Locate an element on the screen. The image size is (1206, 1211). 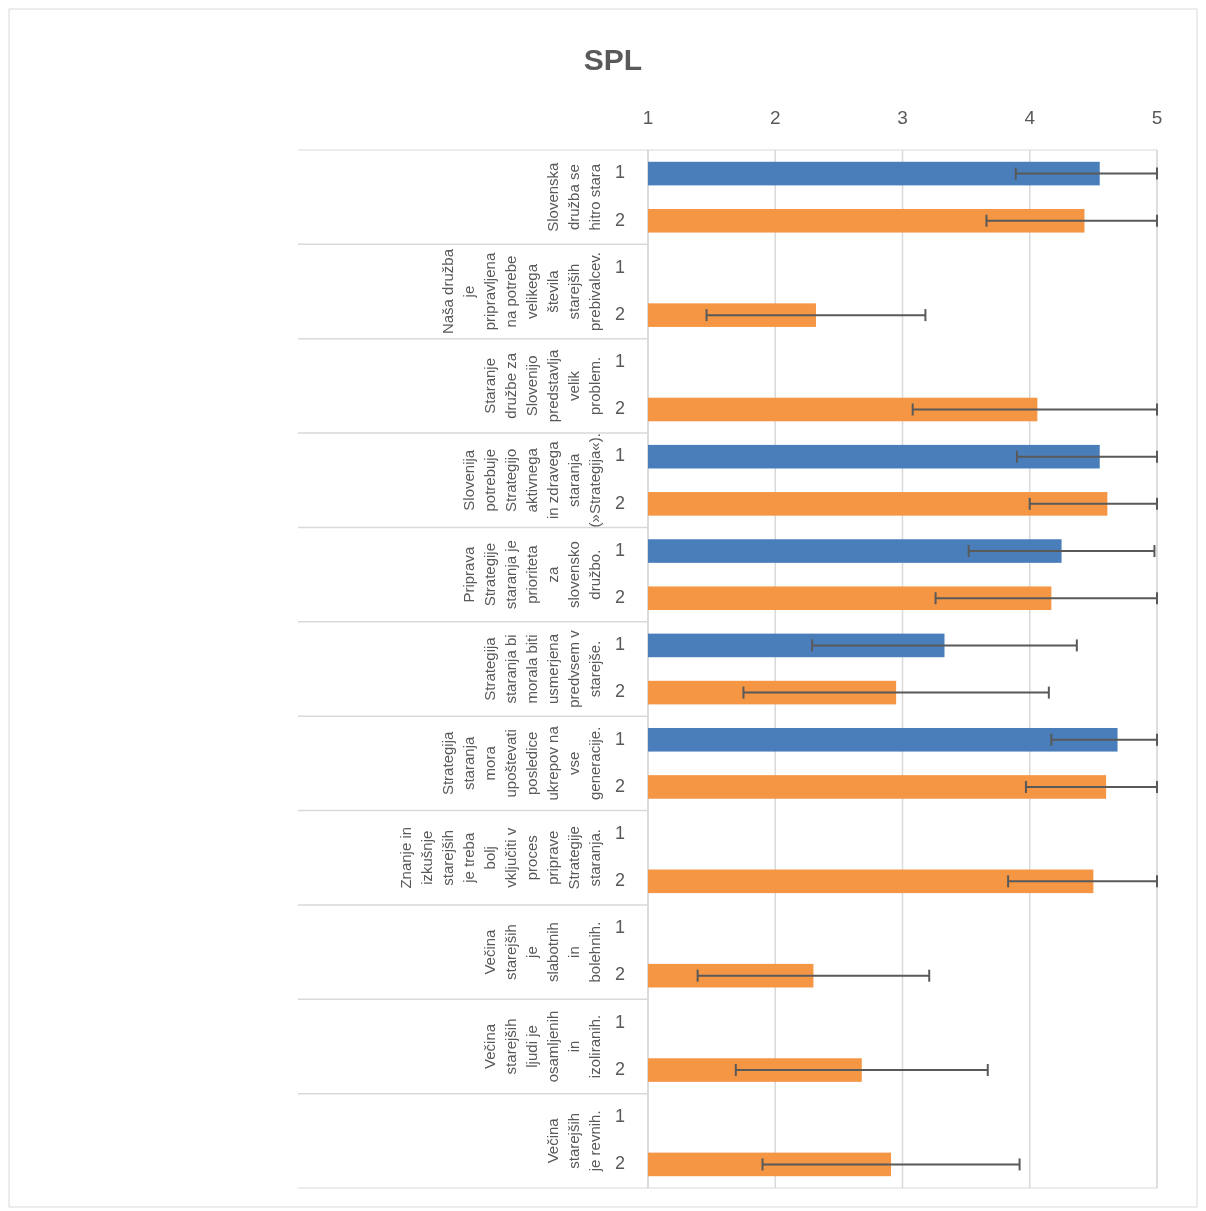
series-label: 2 is located at coordinates (620, 219).